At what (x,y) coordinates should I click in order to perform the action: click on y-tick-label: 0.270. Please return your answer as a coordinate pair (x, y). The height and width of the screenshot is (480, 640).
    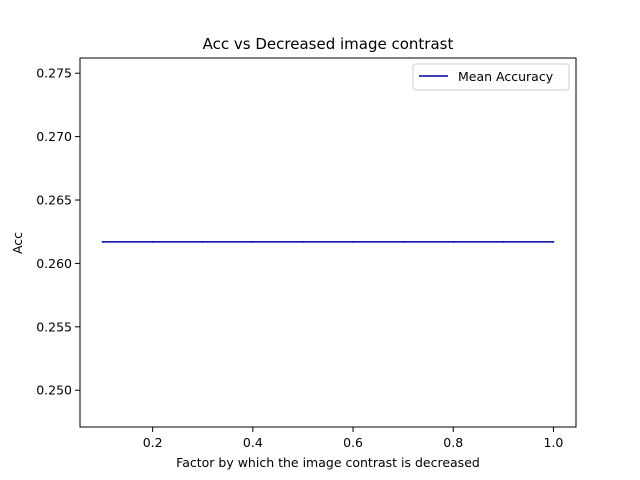
    Looking at the image, I should click on (54, 136).